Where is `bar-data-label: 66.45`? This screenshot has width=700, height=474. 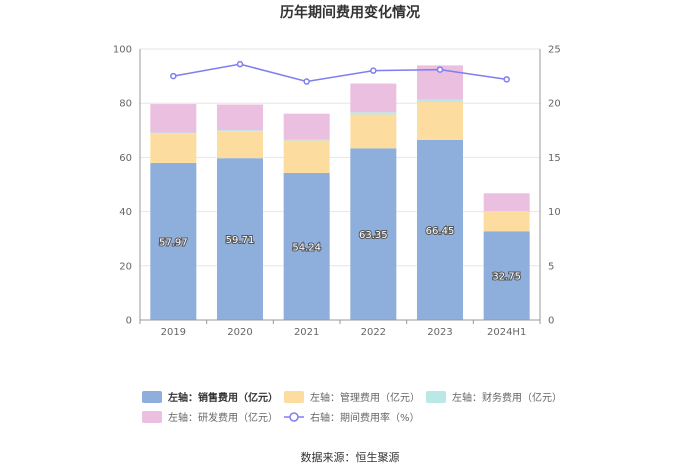
bar-data-label: 66.45 is located at coordinates (440, 231).